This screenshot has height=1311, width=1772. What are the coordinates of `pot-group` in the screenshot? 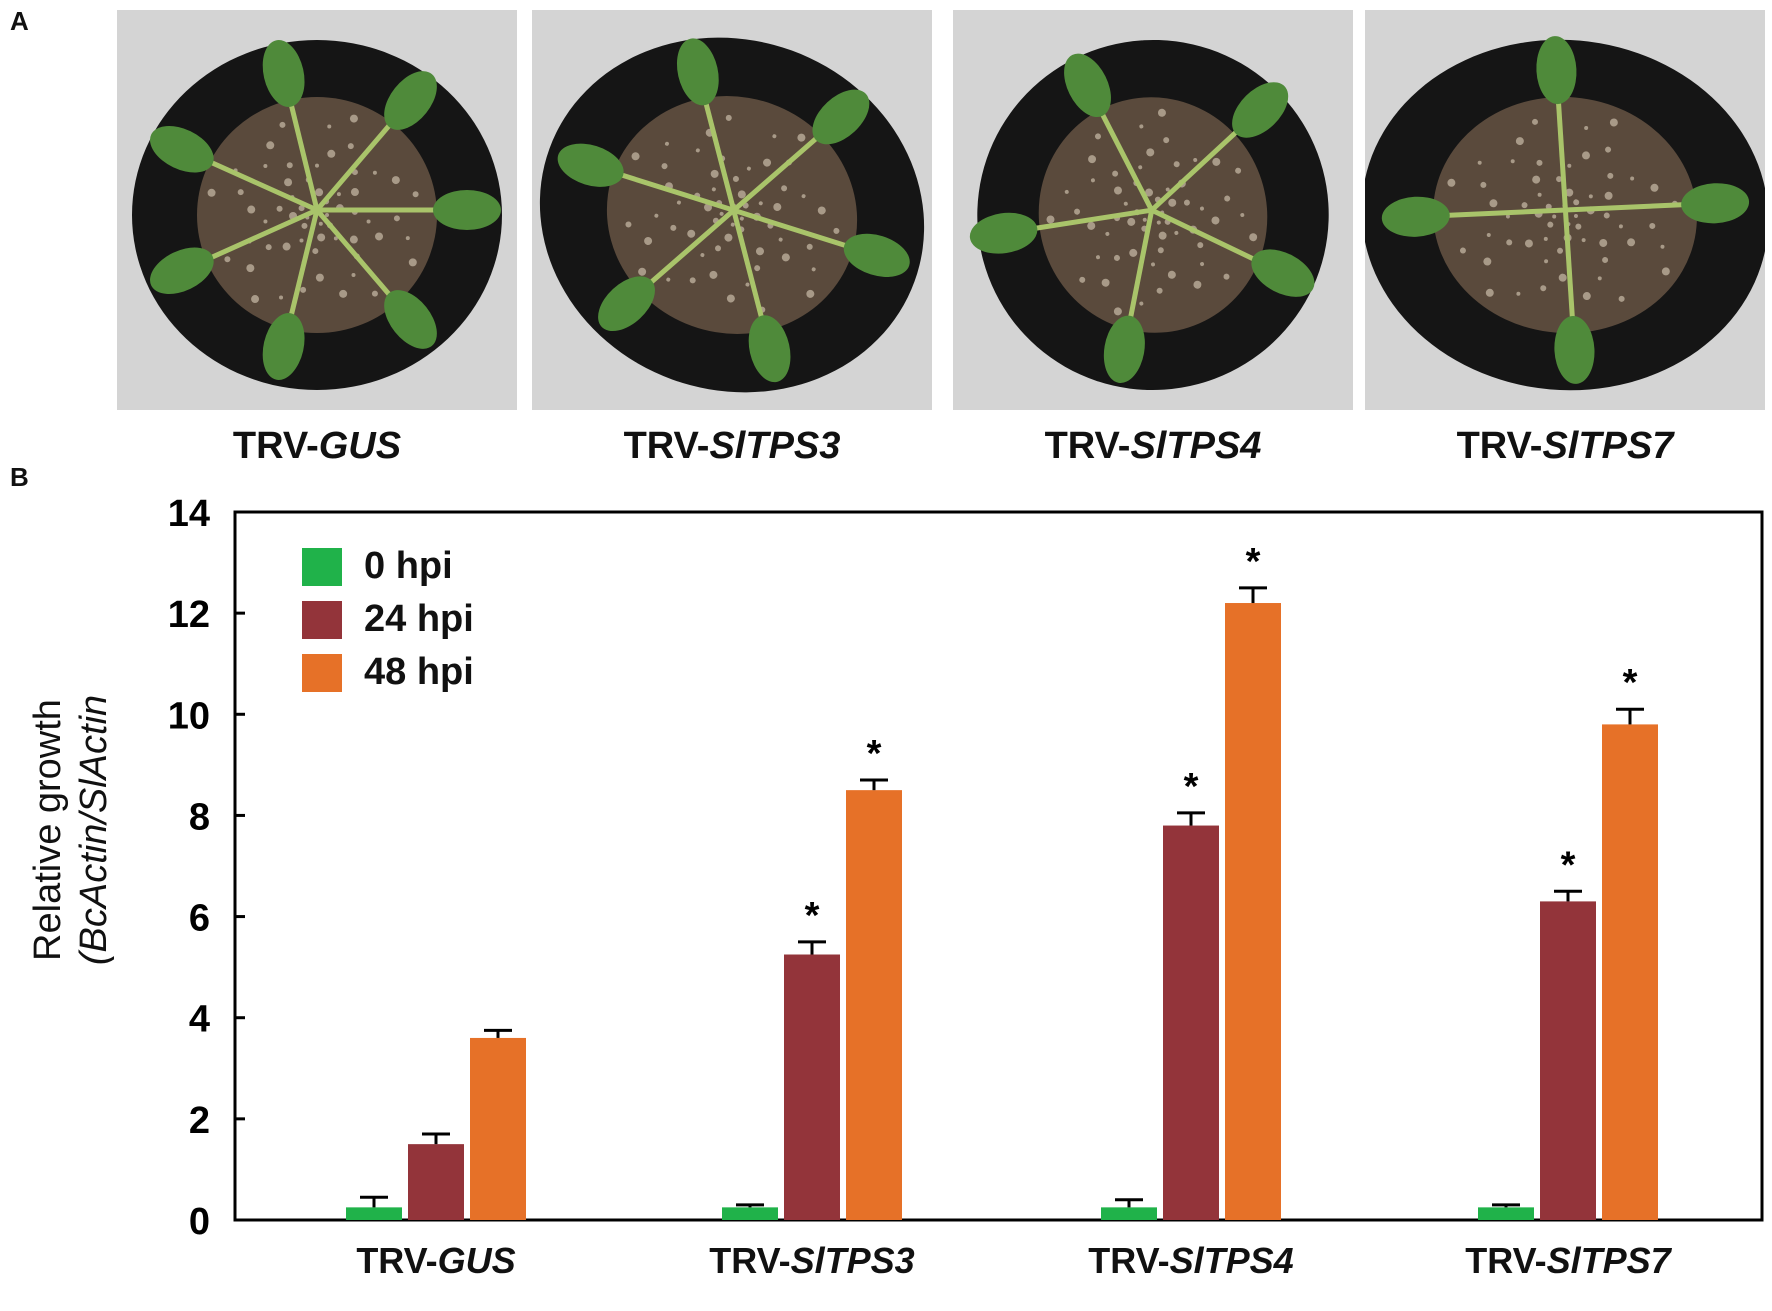 It's located at (317, 215).